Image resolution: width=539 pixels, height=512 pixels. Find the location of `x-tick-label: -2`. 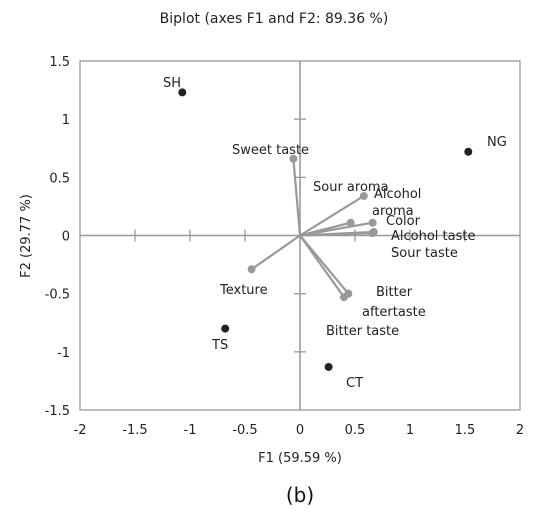

x-tick-label: -2 is located at coordinates (80, 430).